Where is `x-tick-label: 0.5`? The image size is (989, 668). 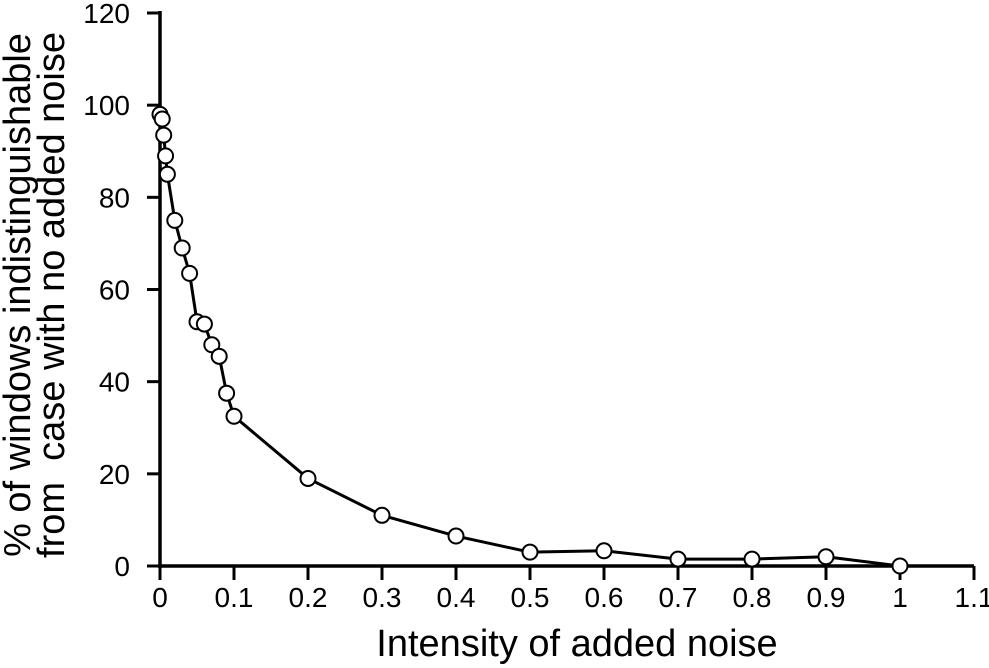
x-tick-label: 0.5 is located at coordinates (530, 597).